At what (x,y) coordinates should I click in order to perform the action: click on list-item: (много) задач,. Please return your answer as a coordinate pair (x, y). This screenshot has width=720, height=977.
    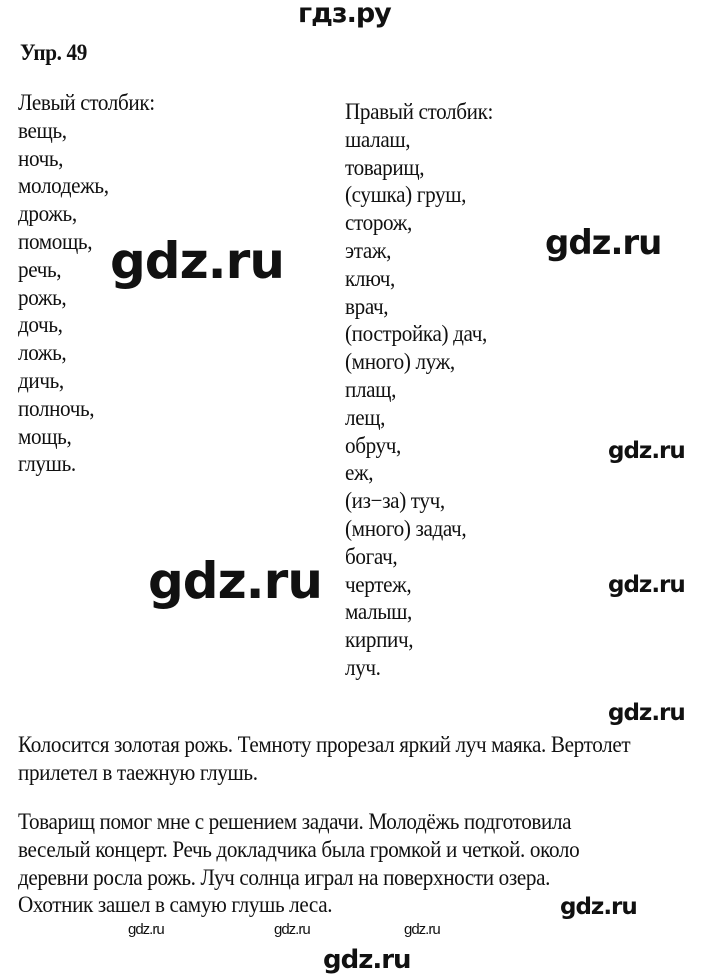
    Looking at the image, I should click on (406, 528).